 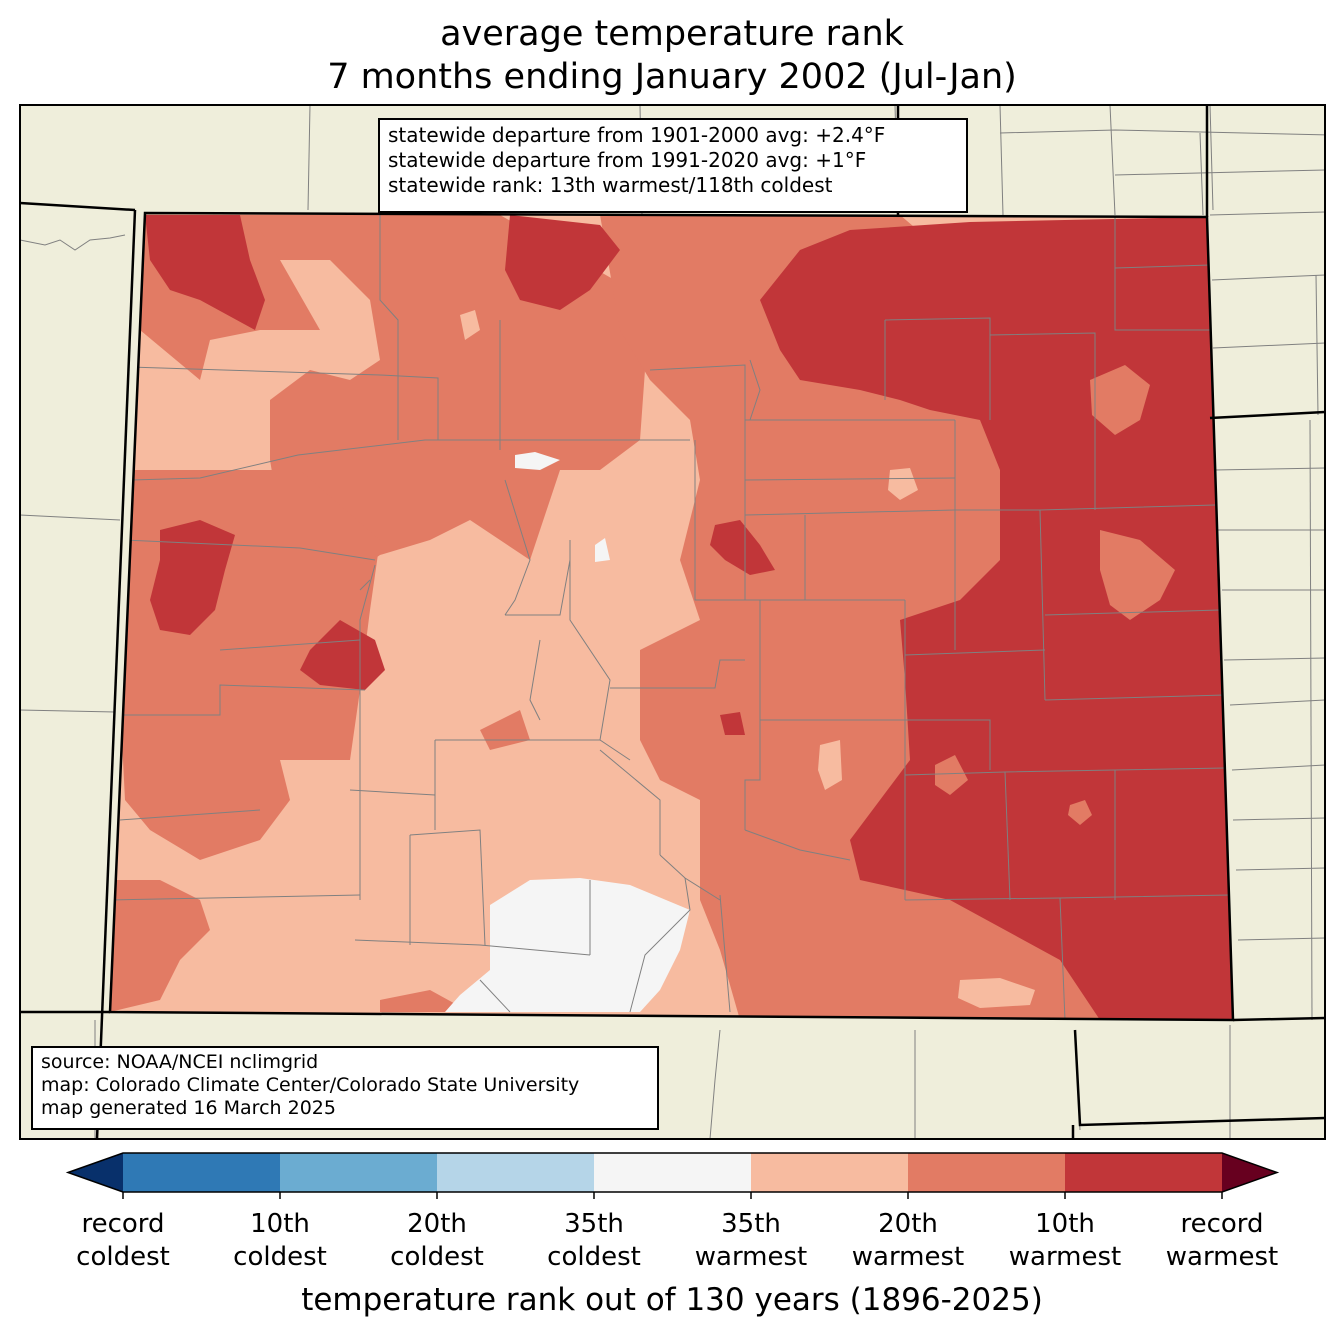 What do you see at coordinates (908, 1241) in the screenshot?
I see `colorbar-tick-label: 20th warmest` at bounding box center [908, 1241].